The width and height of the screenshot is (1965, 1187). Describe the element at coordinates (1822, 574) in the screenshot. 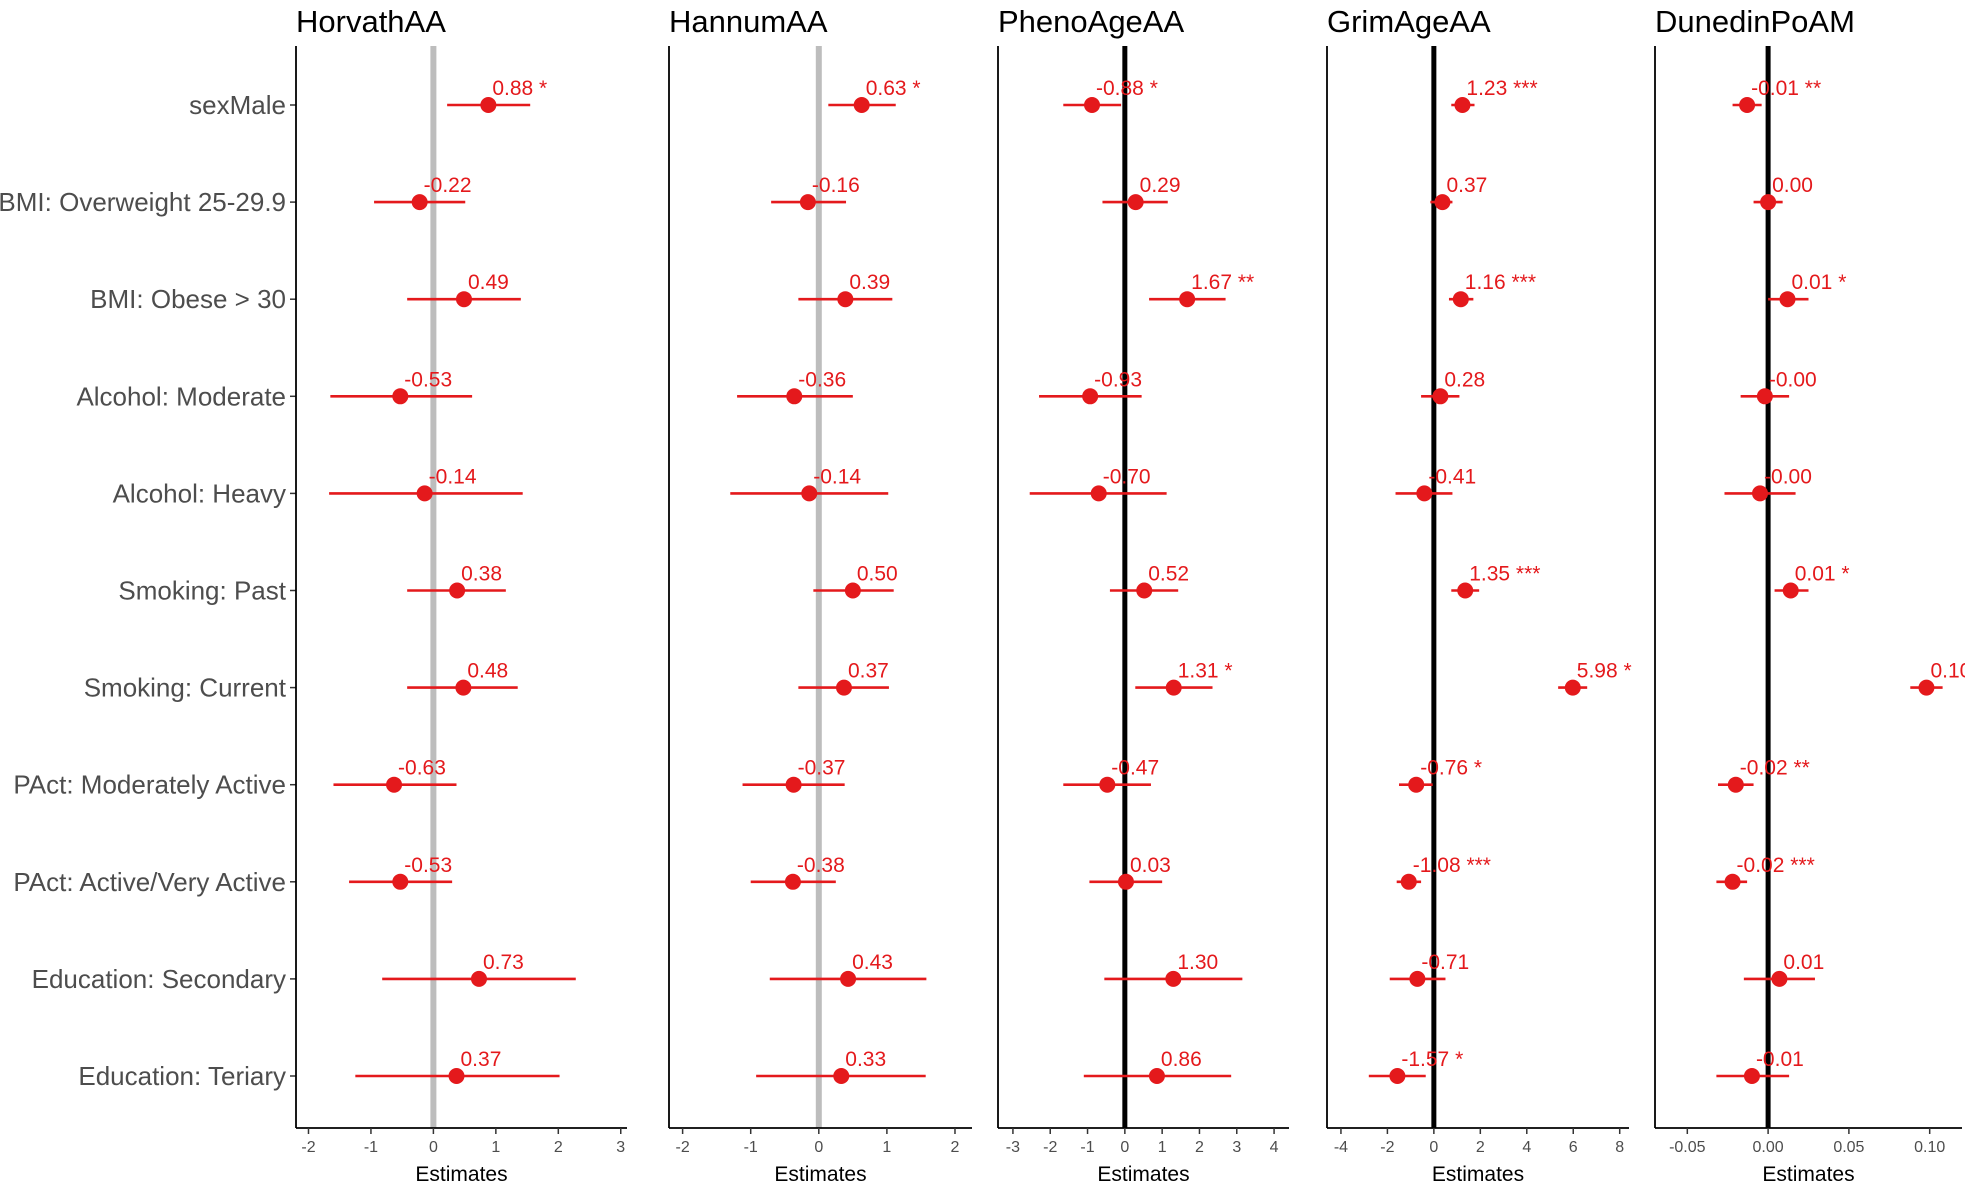

I see `estimate-label: 0.01 *` at that location.